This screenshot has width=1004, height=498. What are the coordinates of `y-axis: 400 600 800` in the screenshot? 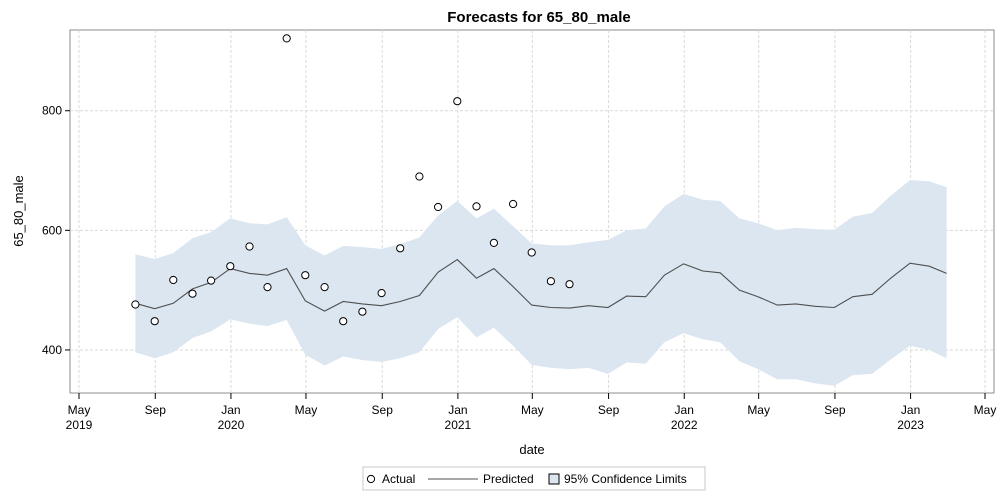 It's located at (56, 230).